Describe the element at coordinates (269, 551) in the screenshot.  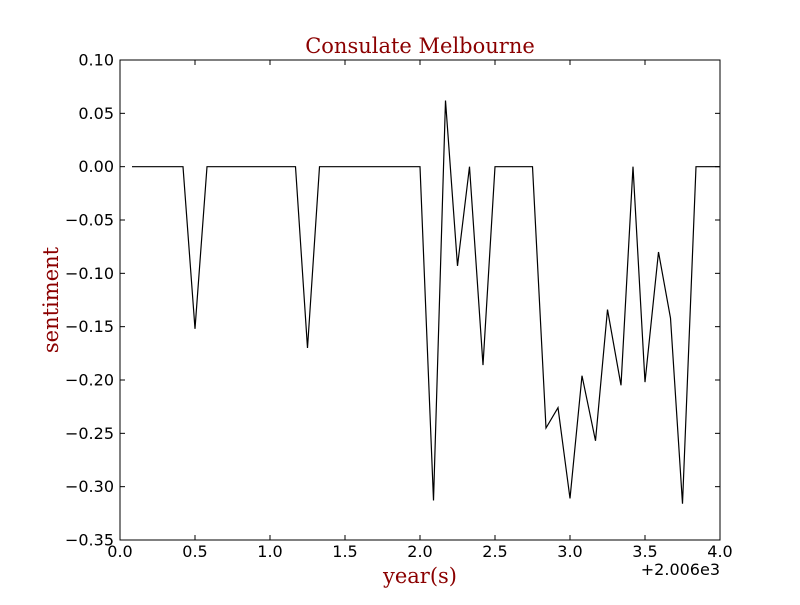
I see `x-tick-label: 1.0` at that location.